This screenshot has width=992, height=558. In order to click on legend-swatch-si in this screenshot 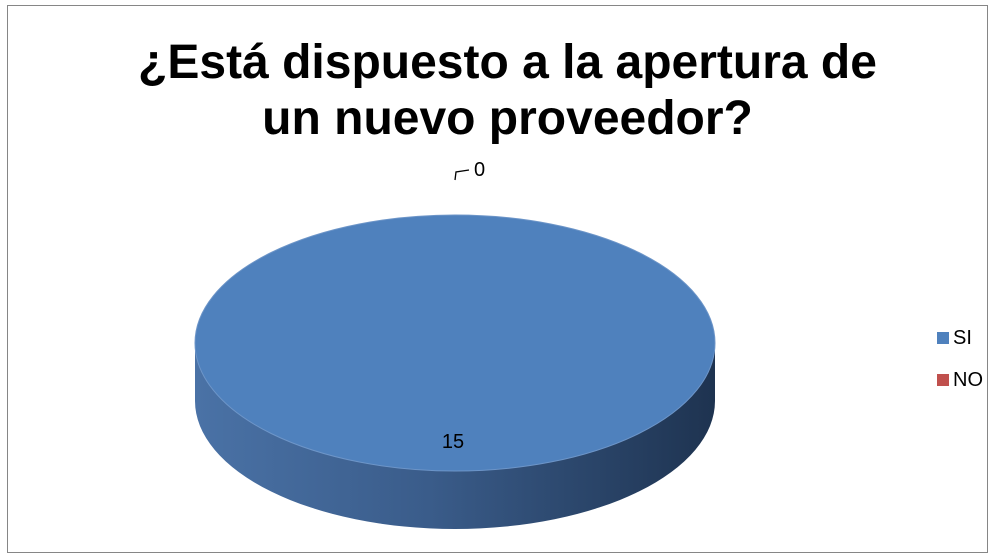, I will do `click(943, 338)`.